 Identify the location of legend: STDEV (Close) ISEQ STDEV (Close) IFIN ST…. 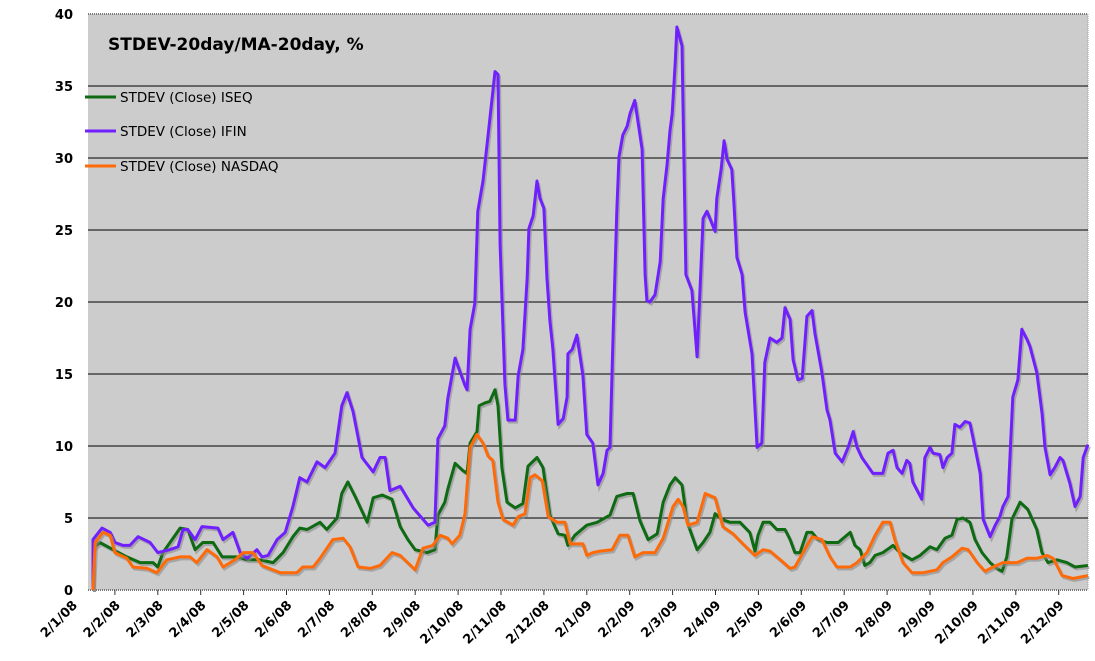
(182, 132).